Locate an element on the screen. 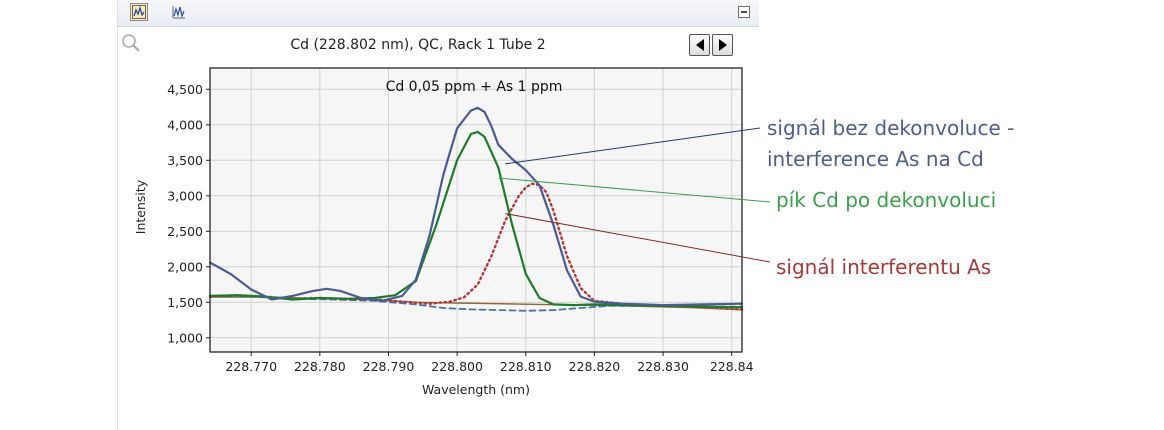 Image resolution: width=1164 pixels, height=430 pixels. pointer-line-as is located at coordinates (638, 238).